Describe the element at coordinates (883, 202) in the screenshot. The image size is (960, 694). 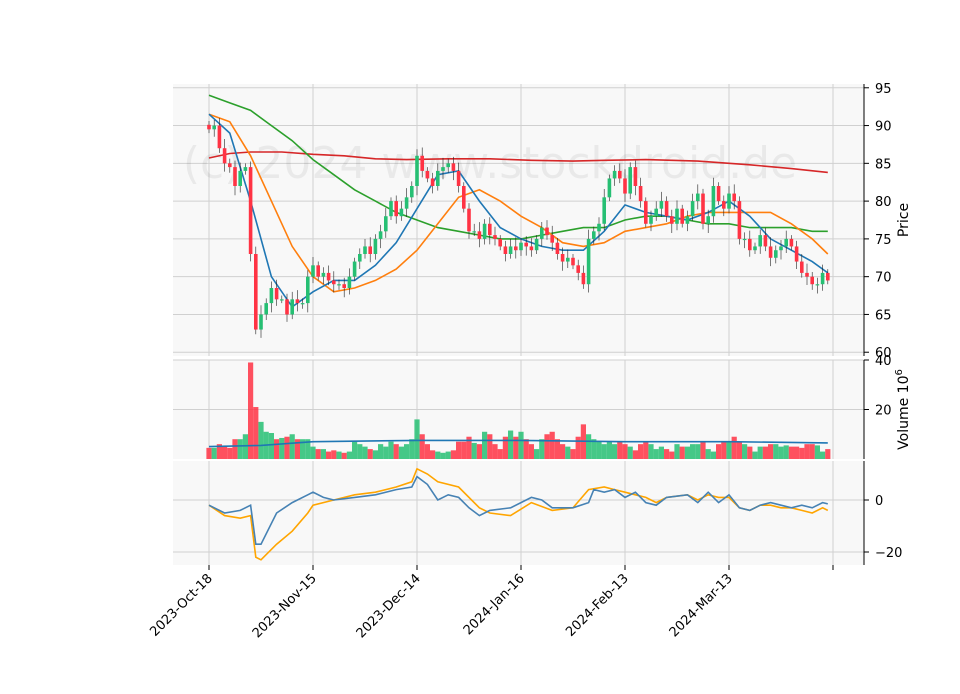
I see `price-tick-label: 80` at that location.